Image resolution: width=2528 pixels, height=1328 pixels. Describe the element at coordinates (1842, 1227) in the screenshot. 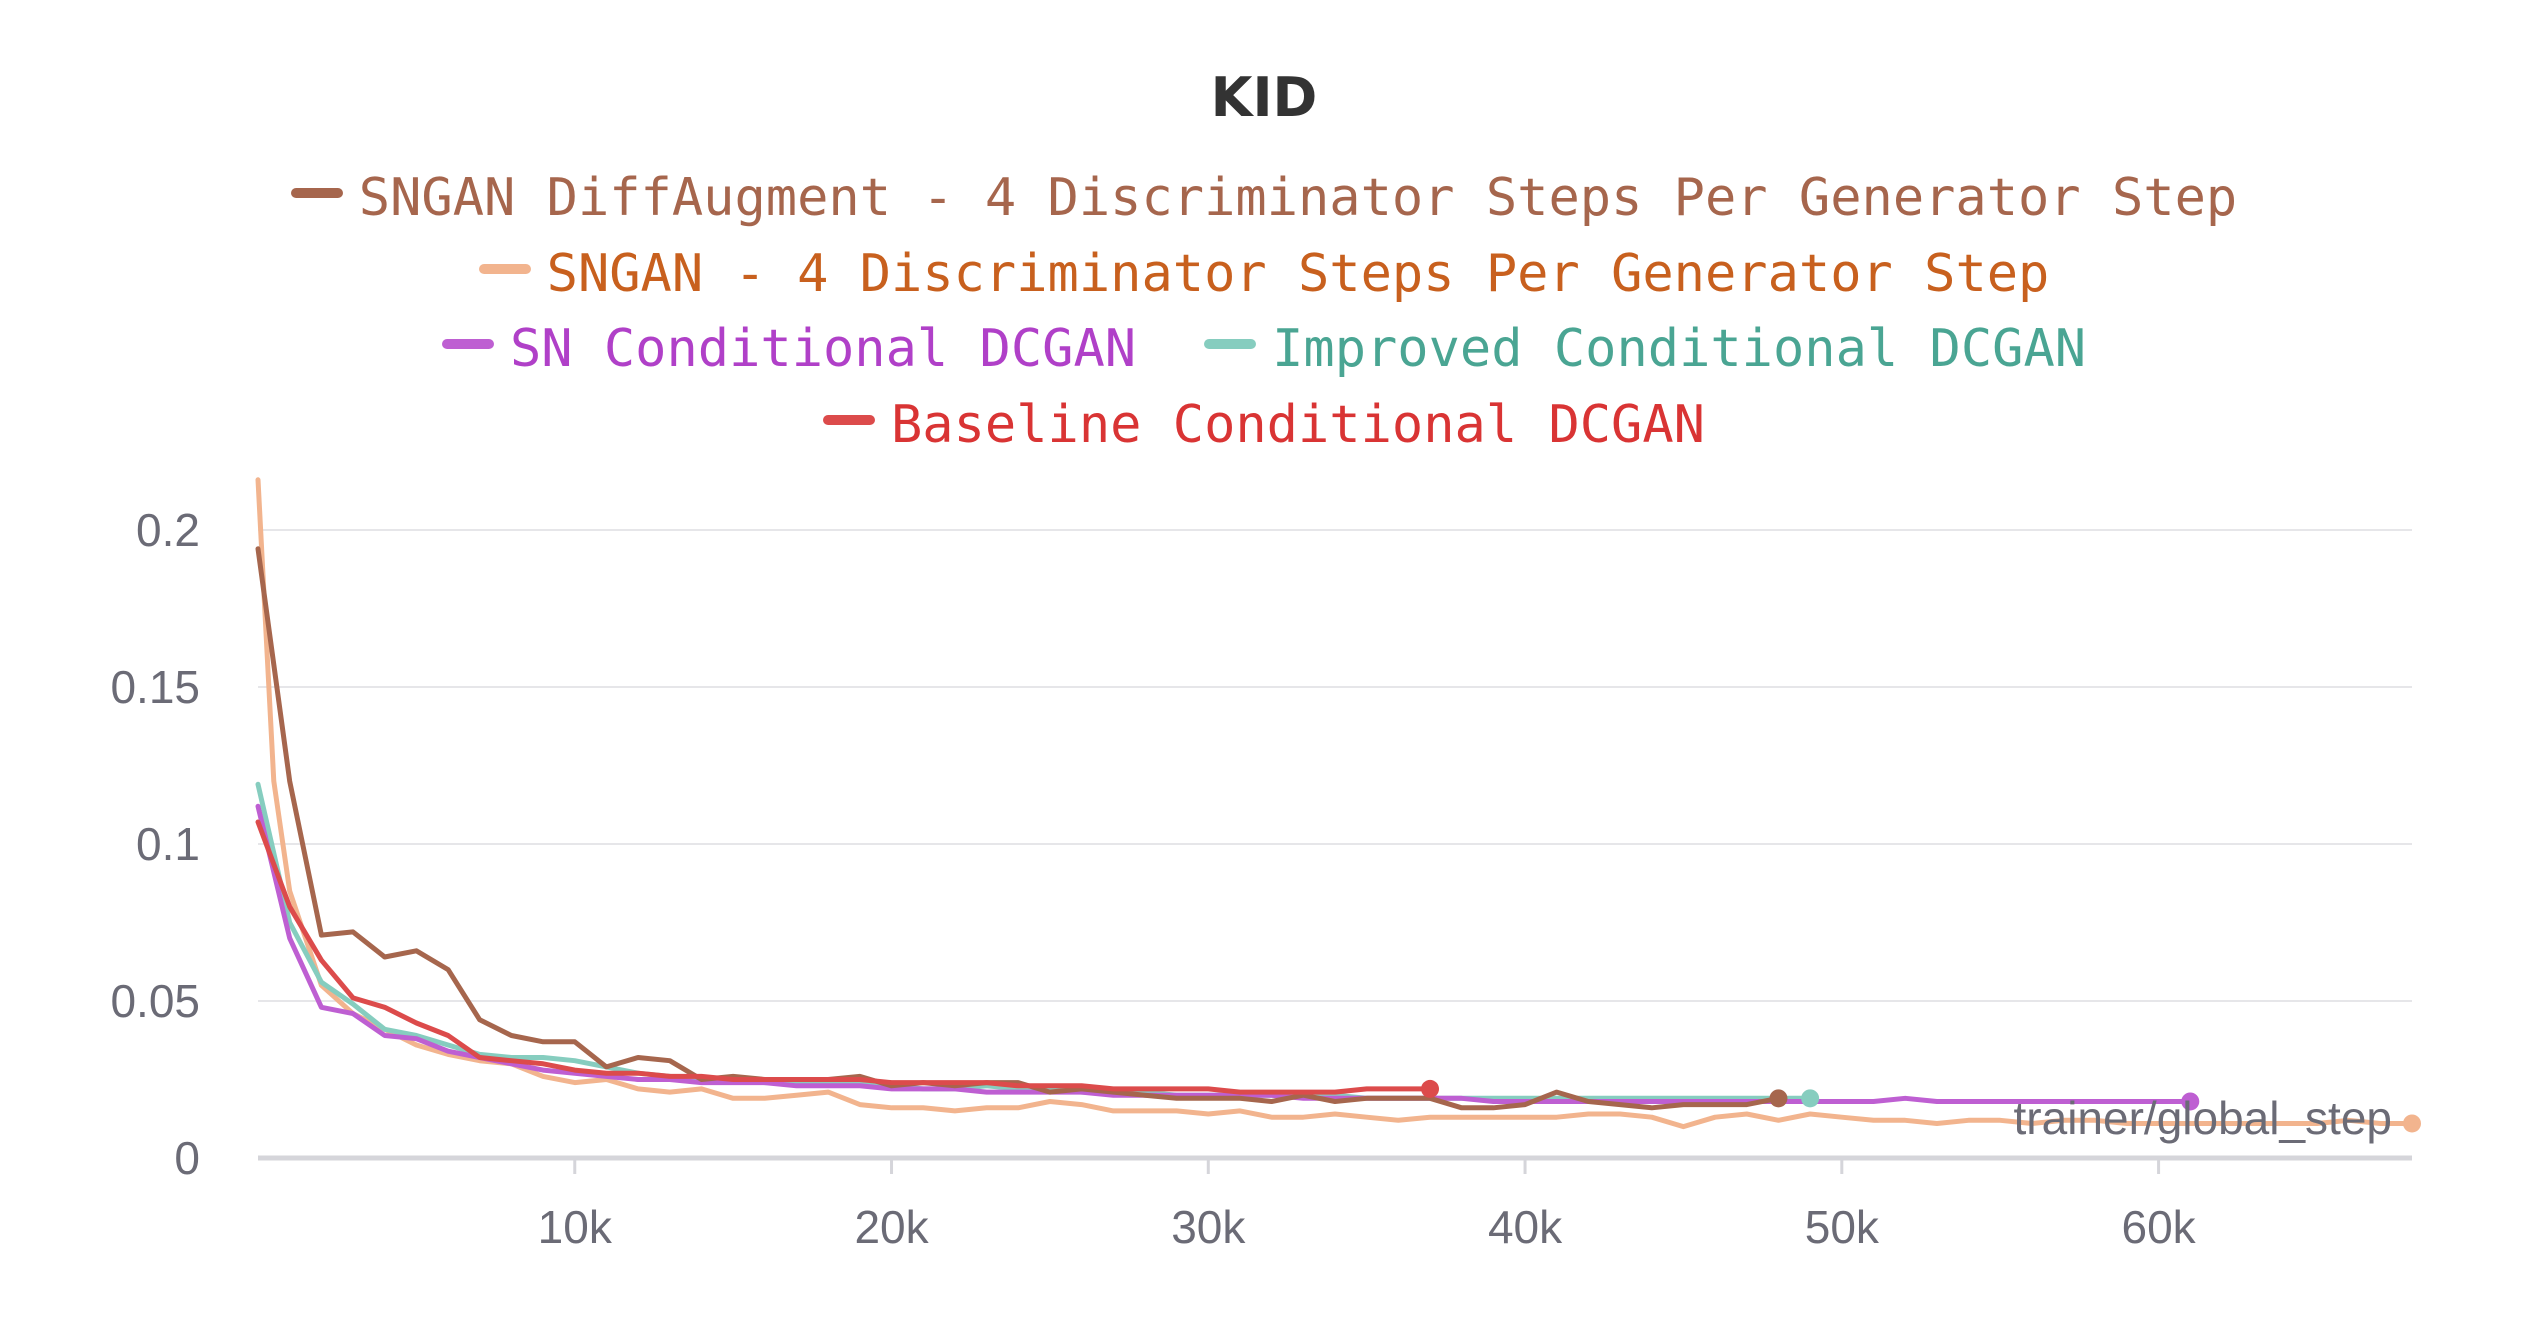

I see `x-tick-label: 50k` at that location.